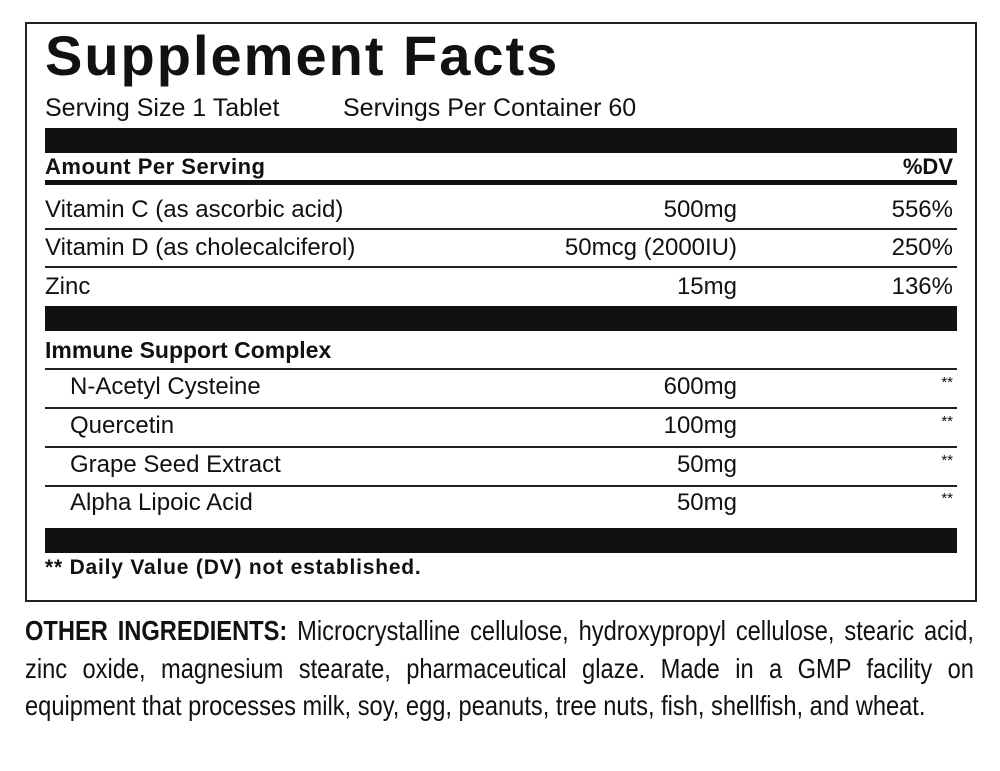 The height and width of the screenshot is (771, 1000). What do you see at coordinates (155, 166) in the screenshot?
I see `amount-header: Amount Per Serving` at bounding box center [155, 166].